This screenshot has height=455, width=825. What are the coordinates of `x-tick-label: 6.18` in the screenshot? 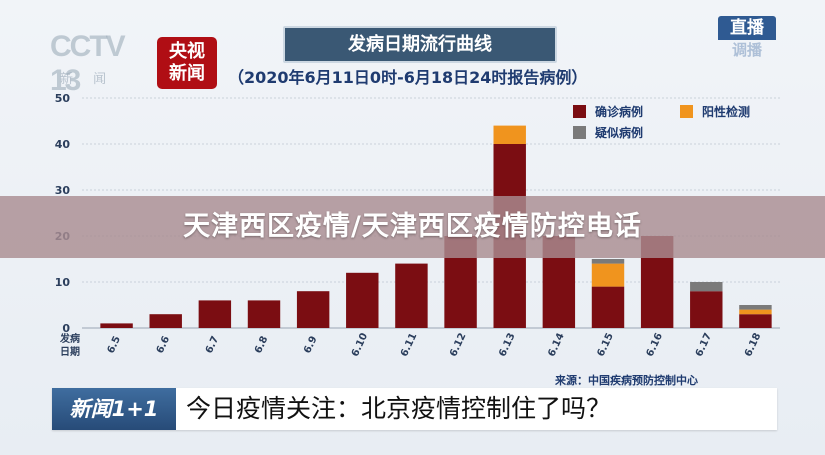 It's located at (753, 344).